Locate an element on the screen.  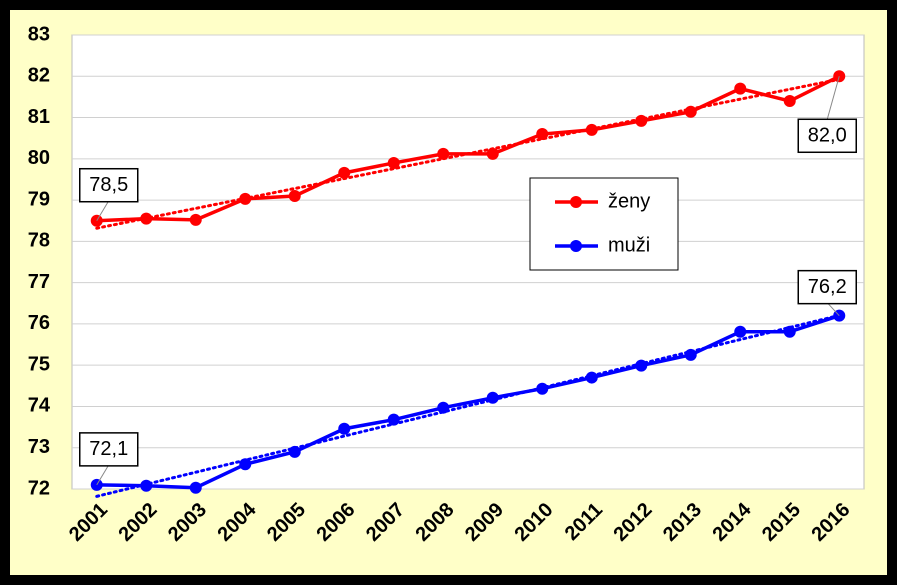
y-tick-label: 83 is located at coordinates (39, 34).